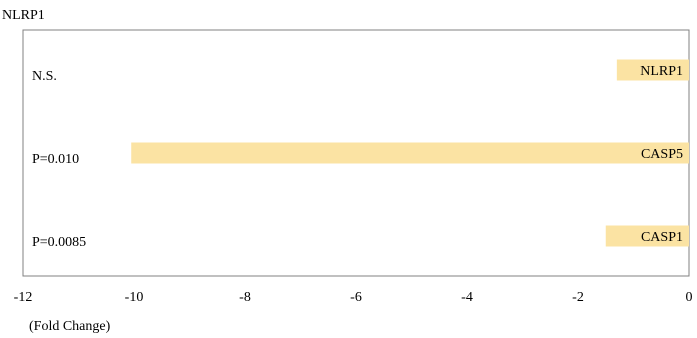 This screenshot has width=697, height=338. I want to click on bar-nlrp1, so click(652, 70).